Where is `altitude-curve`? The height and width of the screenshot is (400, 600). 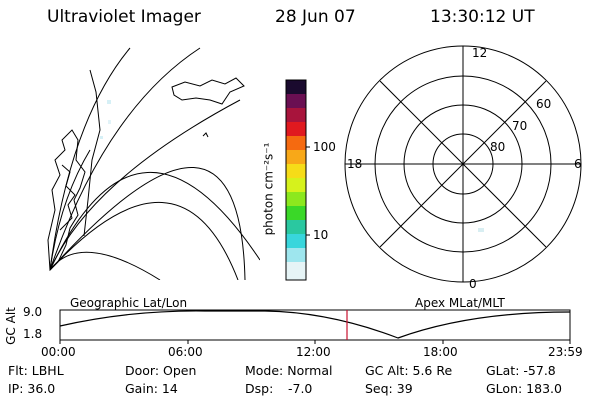 altitude-curve is located at coordinates (315, 324).